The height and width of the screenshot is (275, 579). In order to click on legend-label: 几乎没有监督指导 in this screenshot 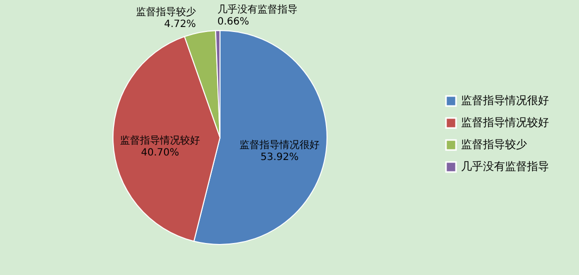, I will do `click(505, 166)`.